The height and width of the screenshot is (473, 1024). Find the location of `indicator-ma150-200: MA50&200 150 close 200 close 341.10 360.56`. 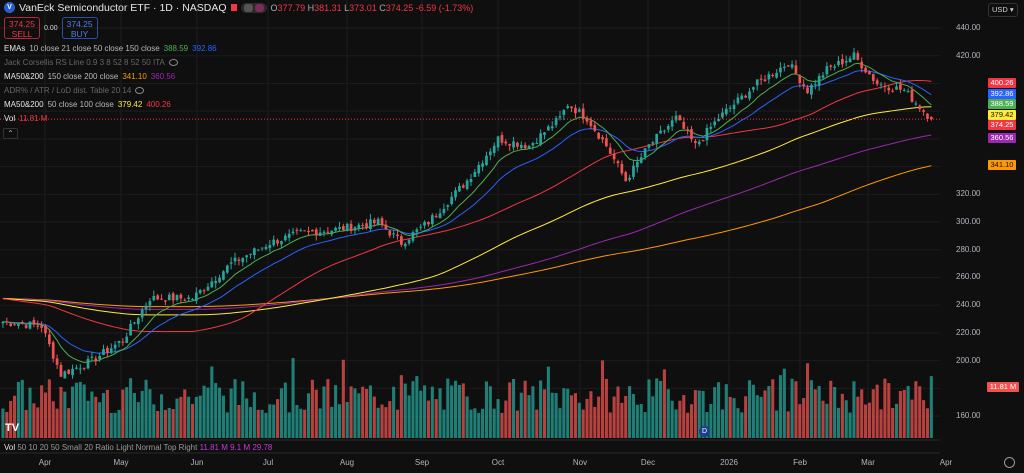

indicator-ma150-200: MA50&200 150 close 200 close 341.10 360.56 is located at coordinates (90, 76).